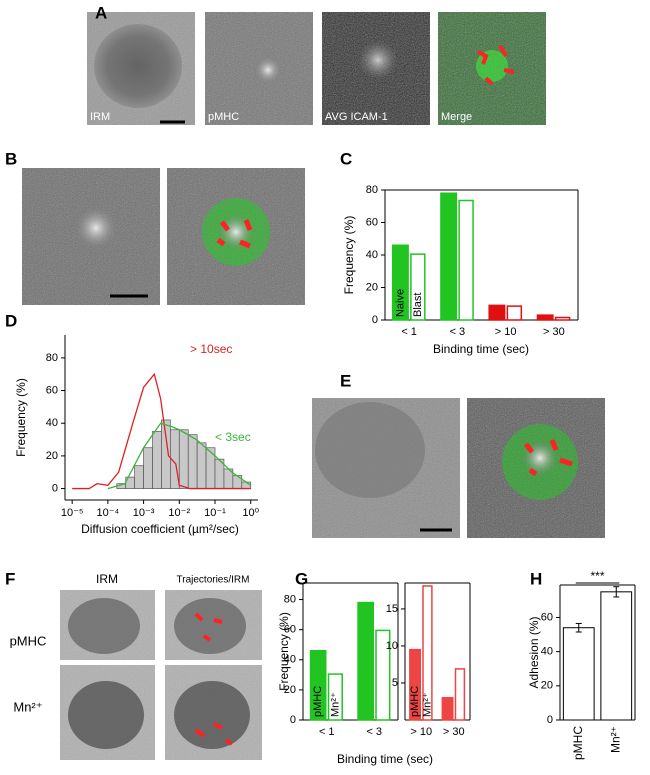 Image resolution: width=650 pixels, height=775 pixels. What do you see at coordinates (72, 513) in the screenshot?
I see `x-tick-label: 10⁻⁵` at bounding box center [72, 513].